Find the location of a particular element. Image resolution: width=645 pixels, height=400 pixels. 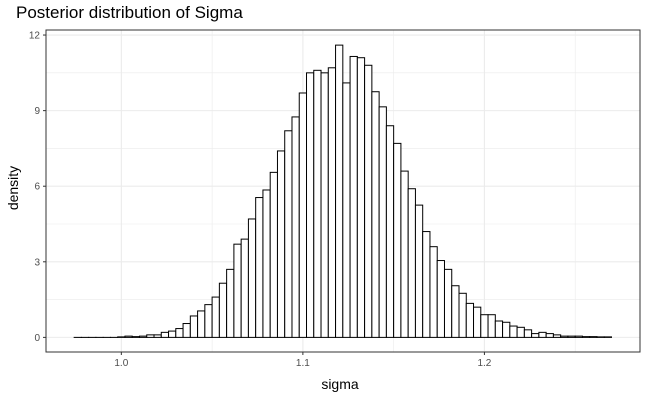

x-axis-title: sigma is located at coordinates (340, 384).